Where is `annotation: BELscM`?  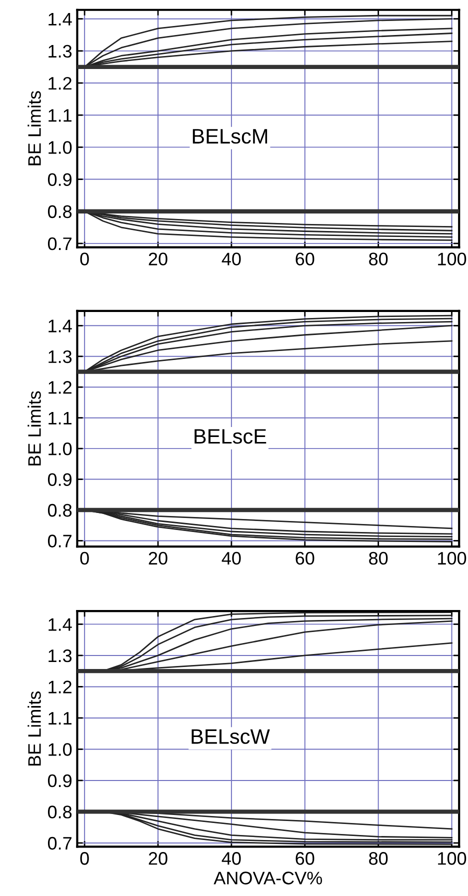
annotation: BELscM is located at coordinates (230, 136).